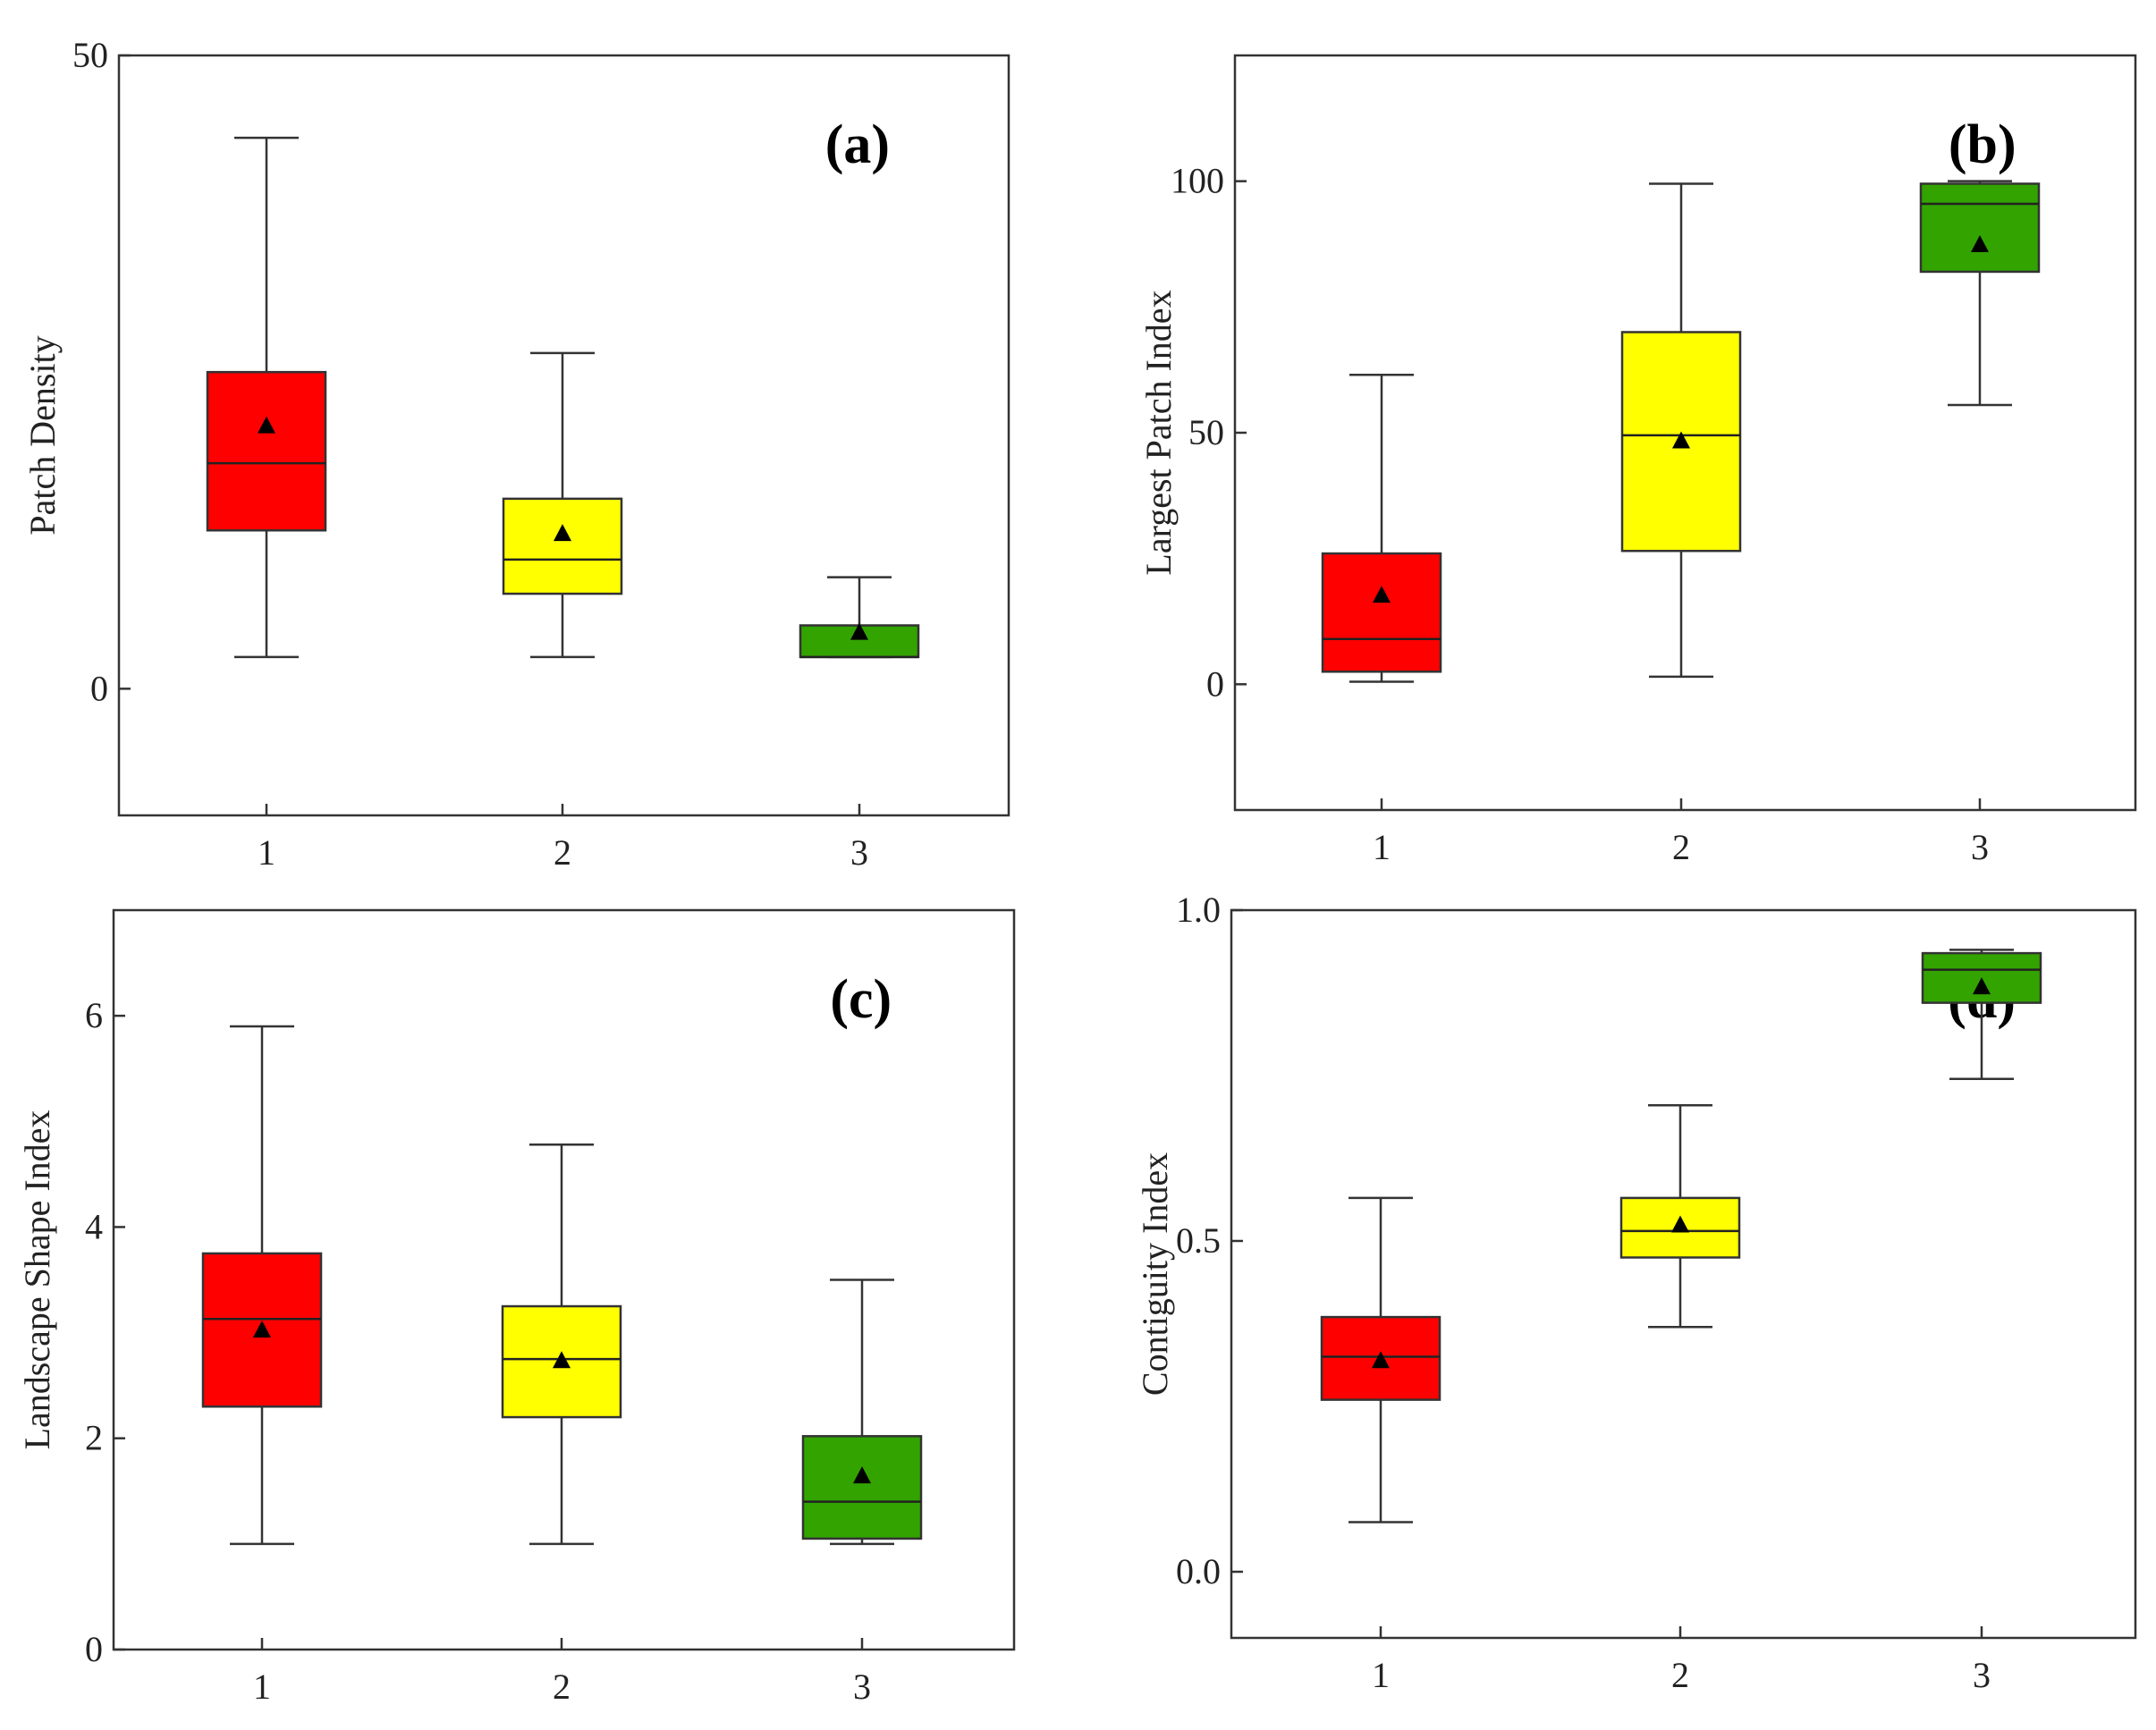  What do you see at coordinates (1159, 433) in the screenshot?
I see `y-axis-label: Largest Patch Index` at bounding box center [1159, 433].